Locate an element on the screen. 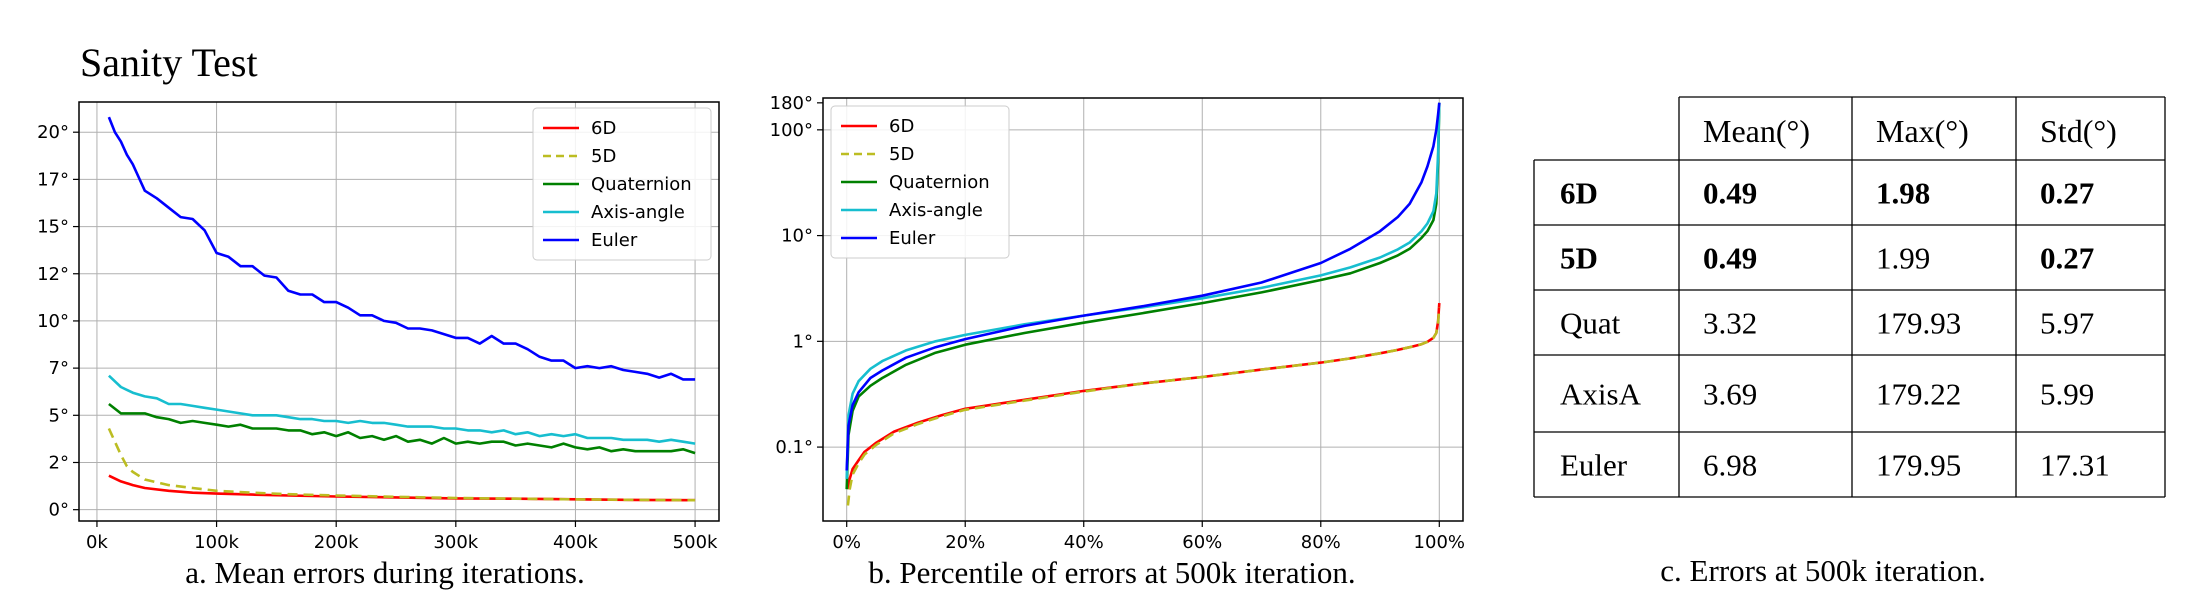 Image resolution: width=2197 pixels, height=598 pixels. y-tick-label: 5° is located at coordinates (59, 415).